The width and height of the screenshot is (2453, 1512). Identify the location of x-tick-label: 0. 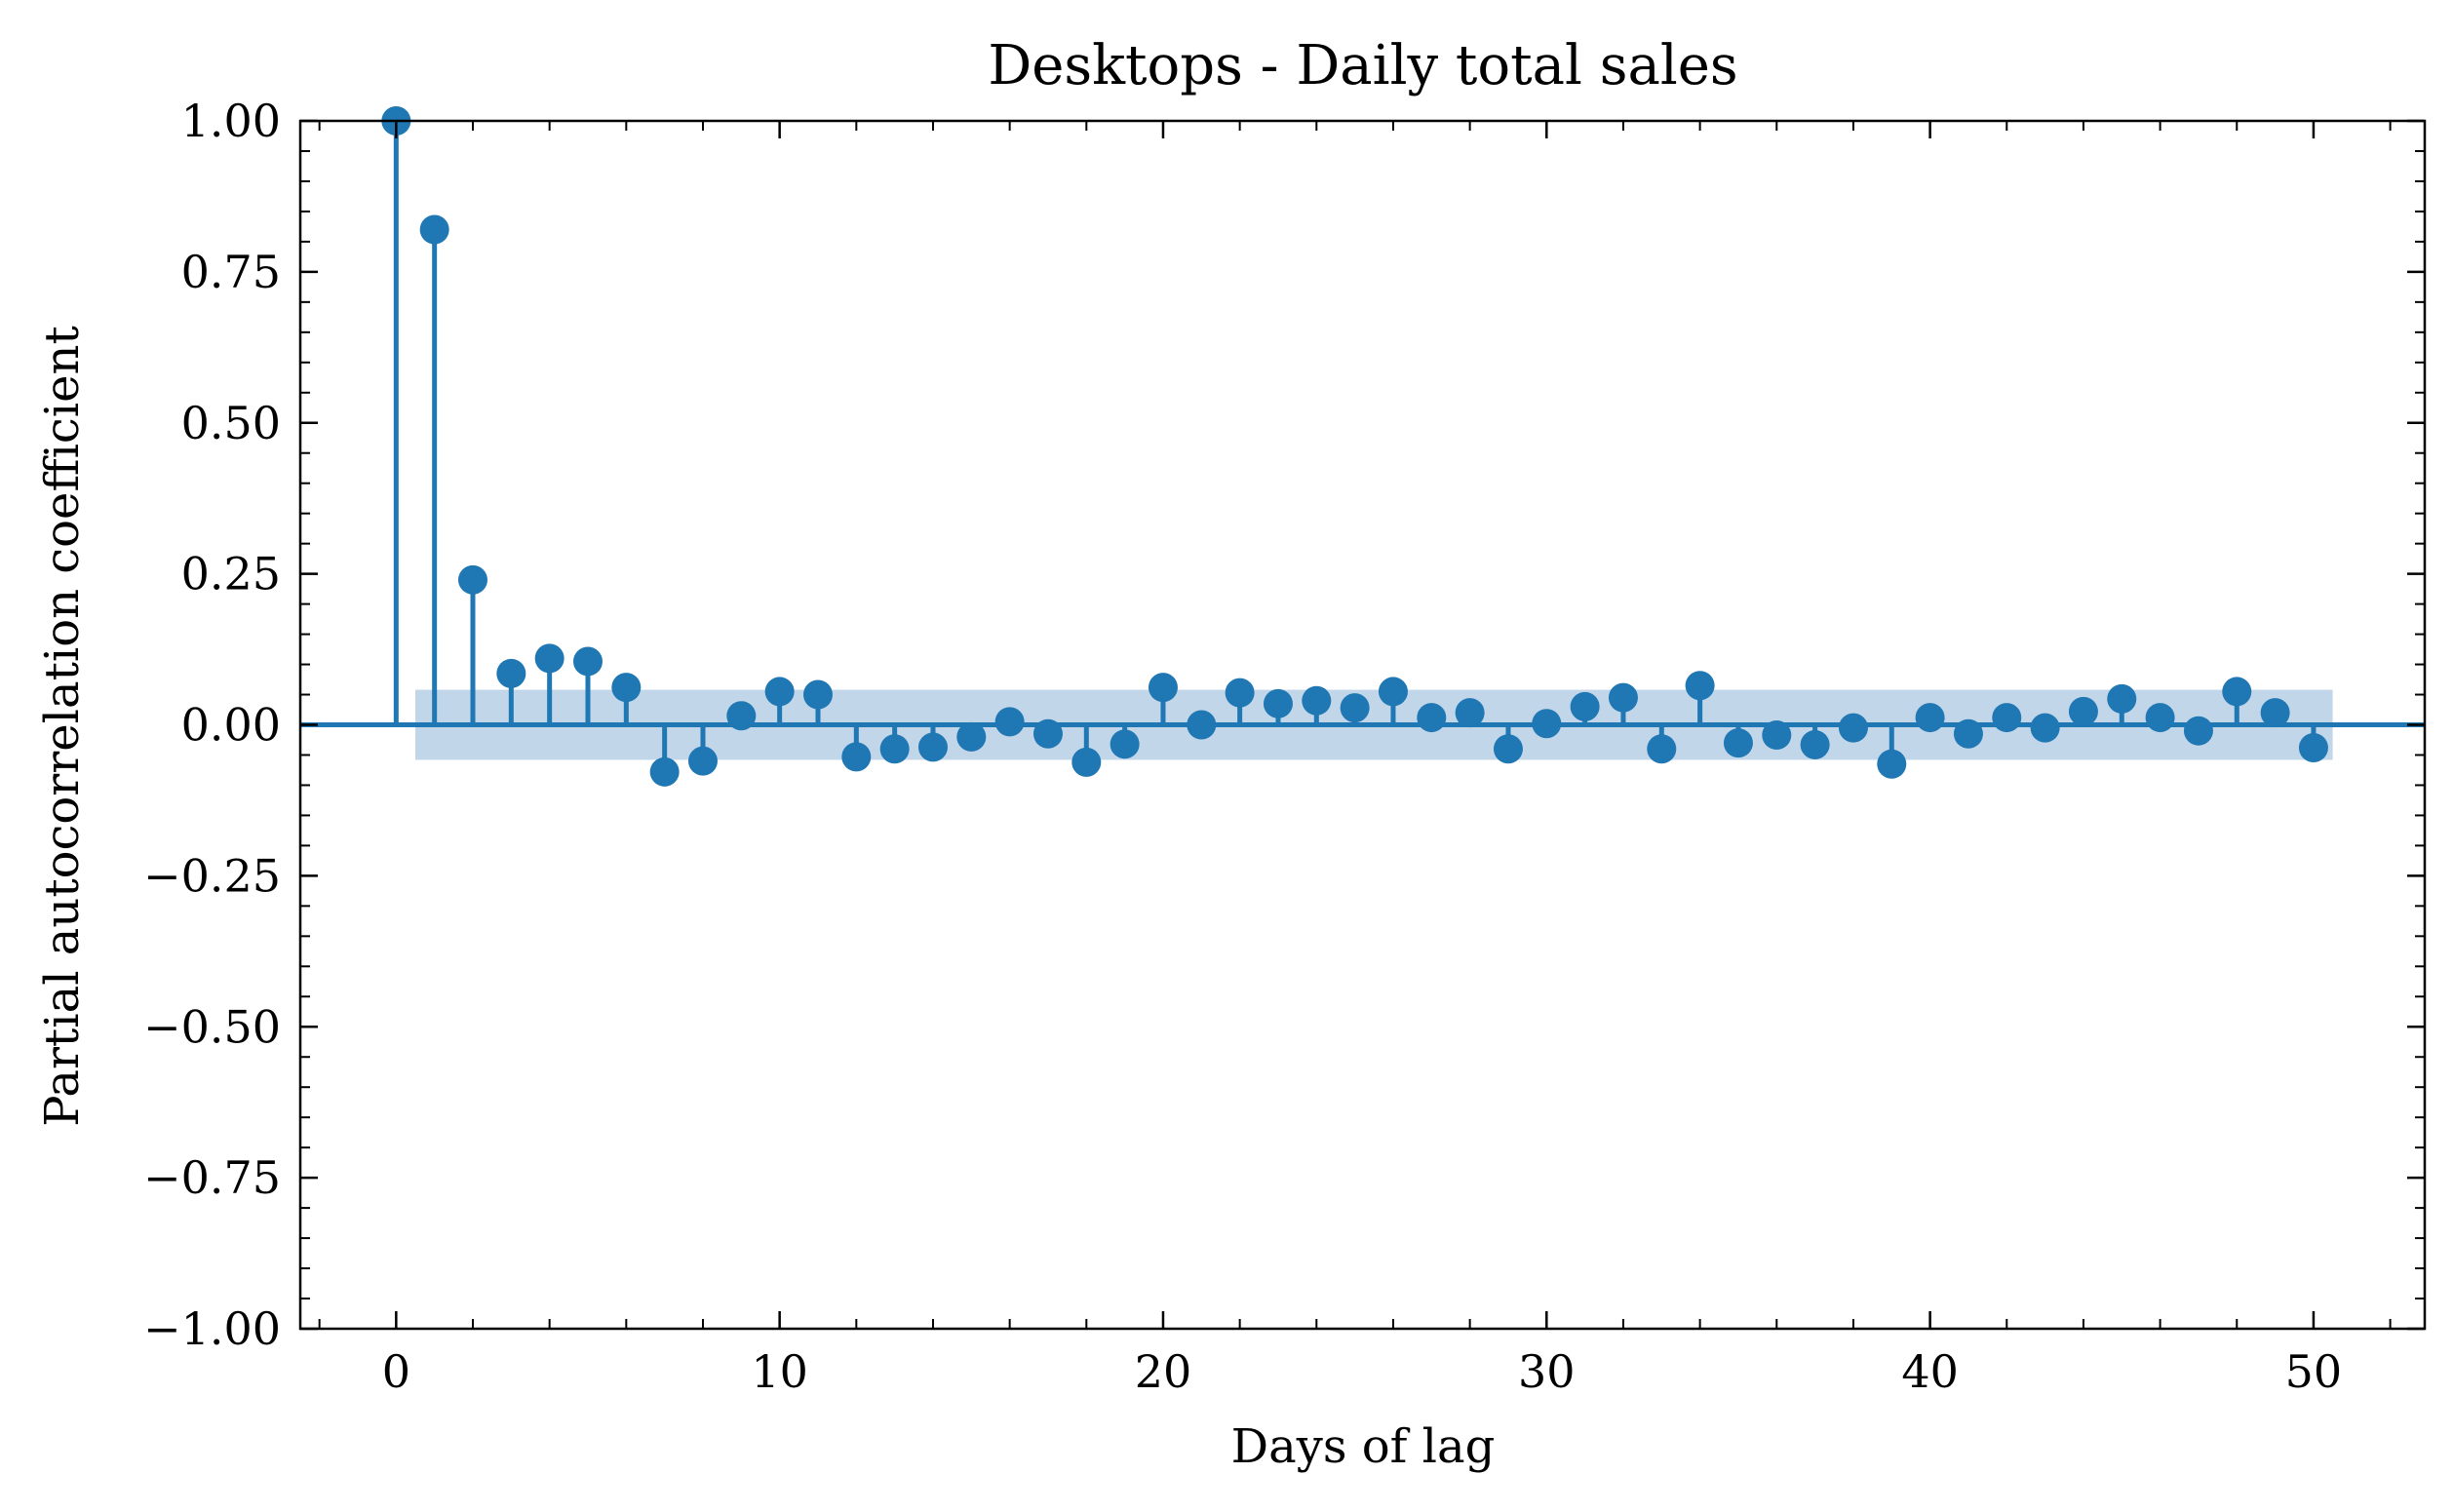
(396, 1371).